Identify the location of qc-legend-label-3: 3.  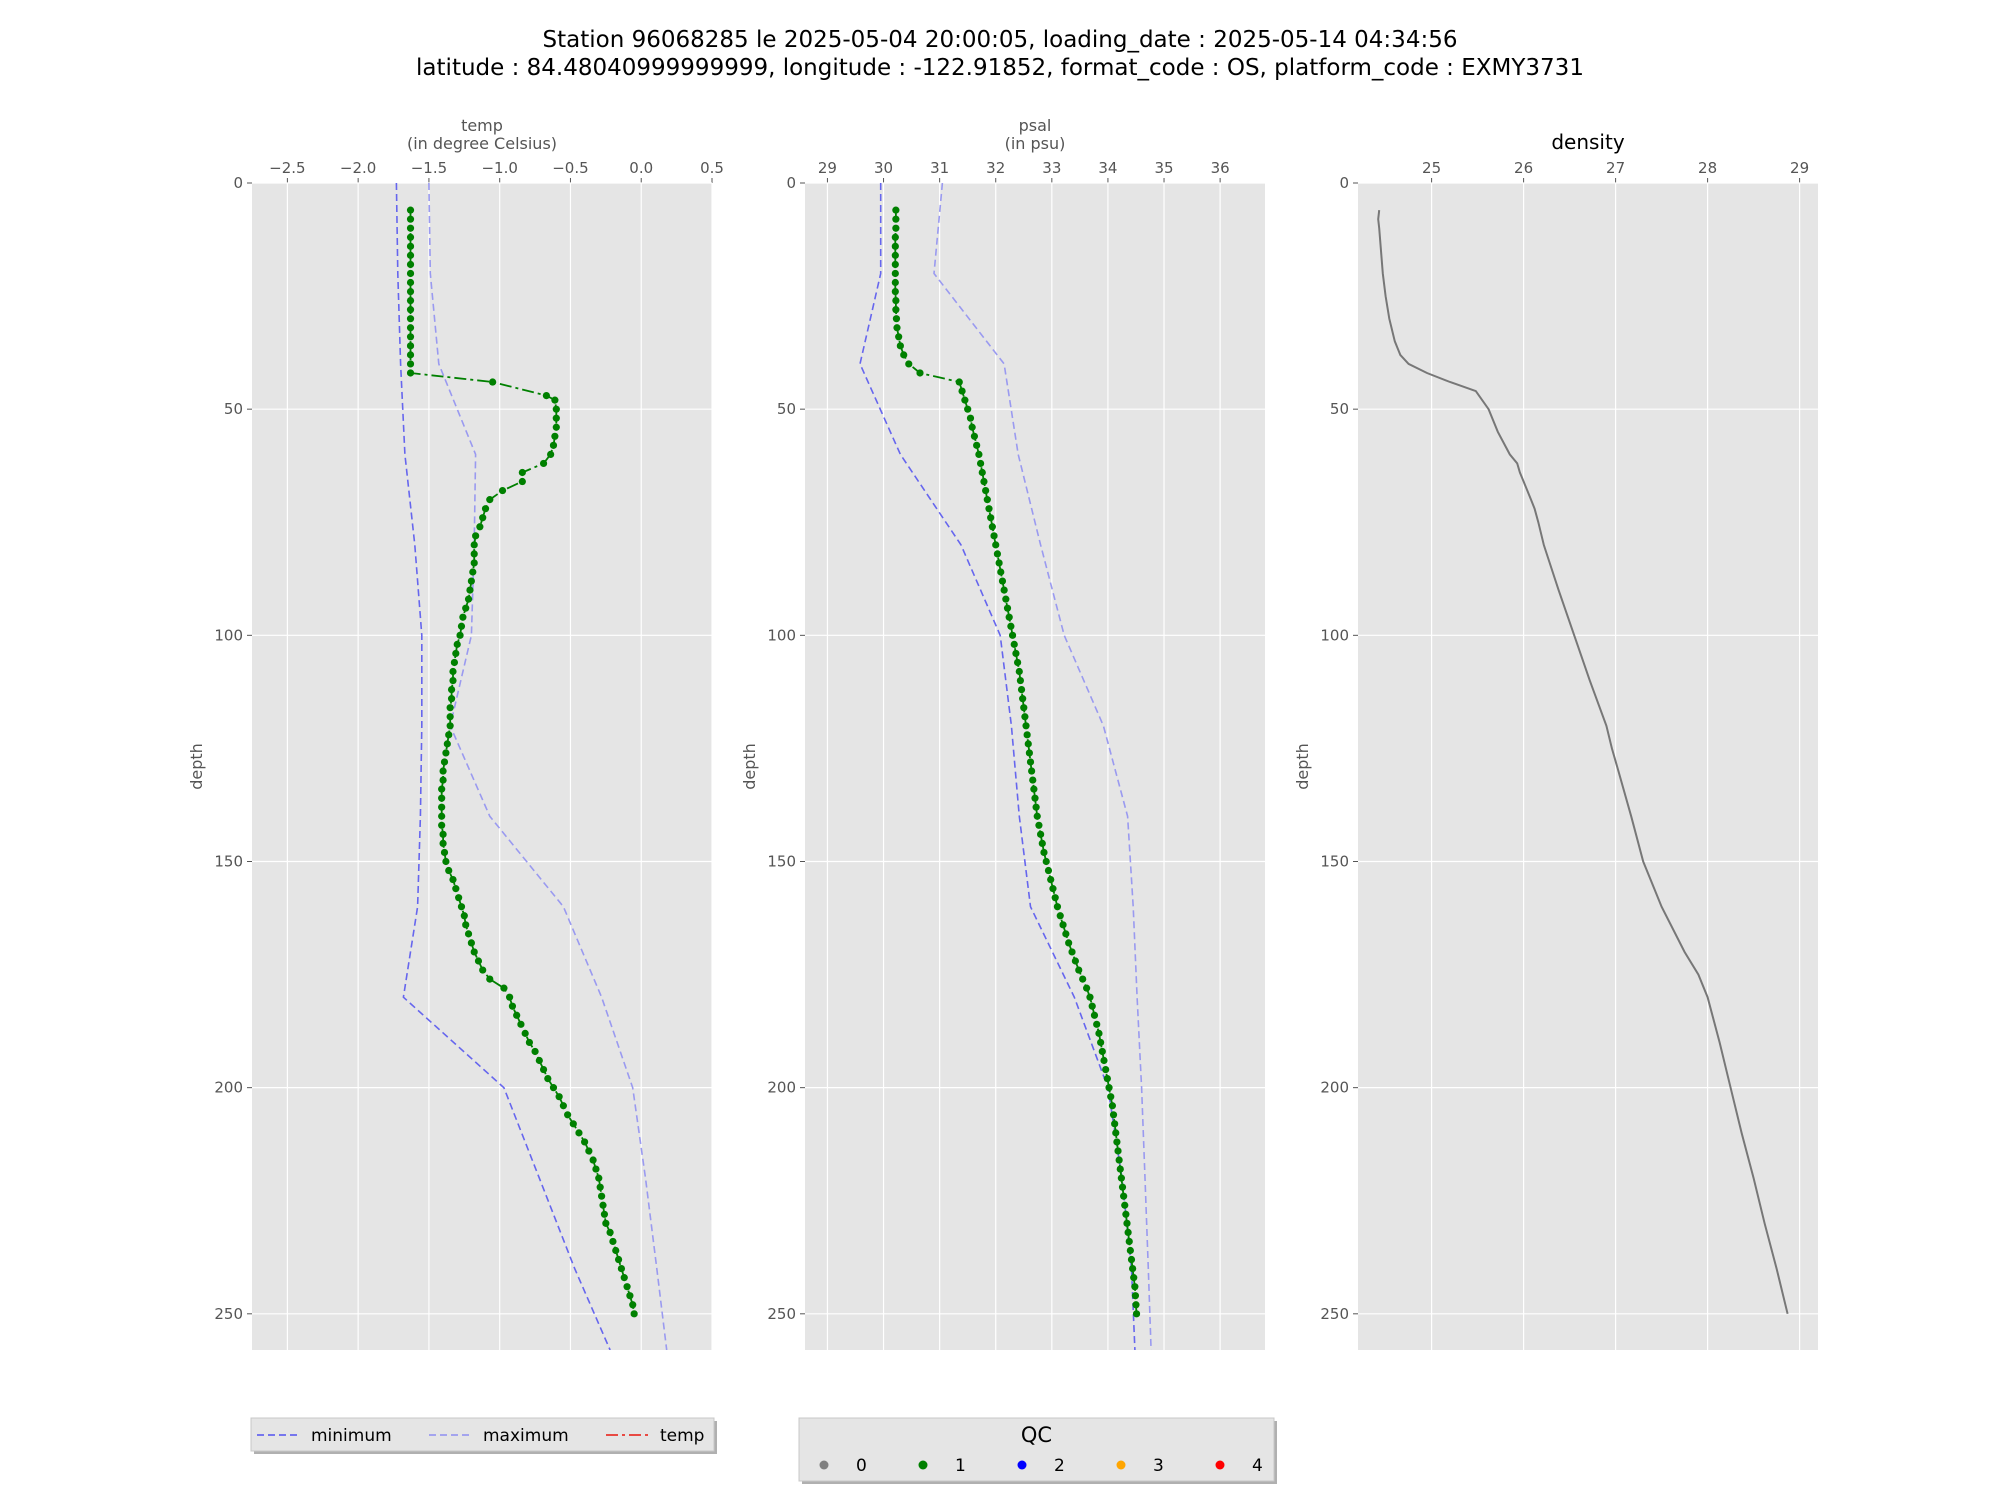
(1158, 1466).